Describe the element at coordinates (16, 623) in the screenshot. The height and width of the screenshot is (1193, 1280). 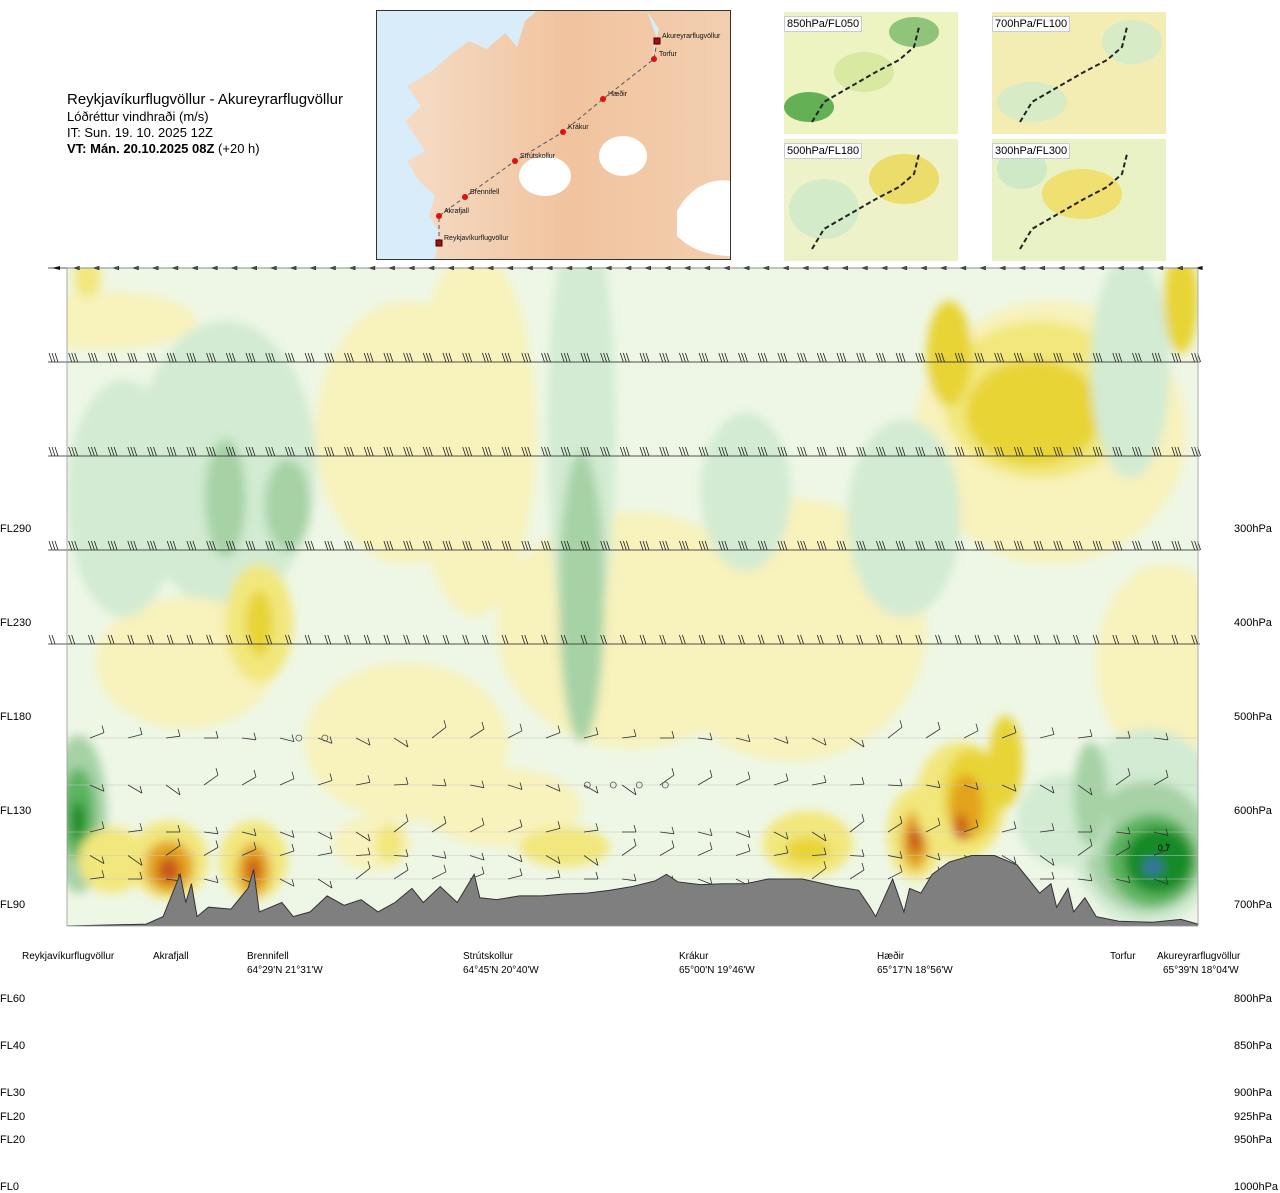
I see `flight-level-label: FL230` at that location.